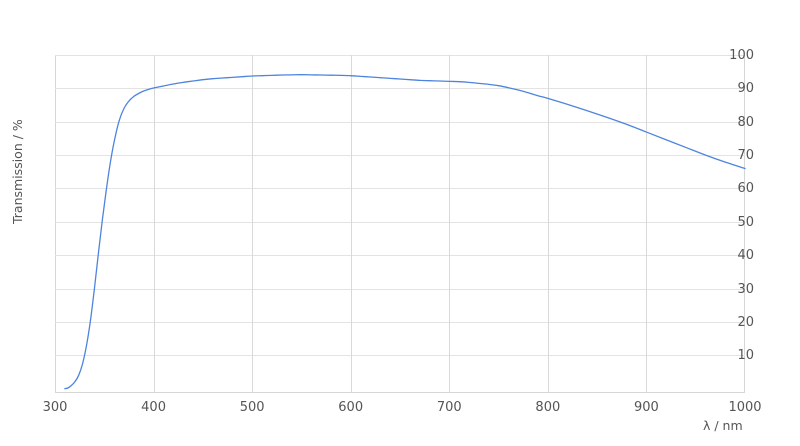  Describe the element at coordinates (351, 407) in the screenshot. I see `x-tick-600: 600` at that location.